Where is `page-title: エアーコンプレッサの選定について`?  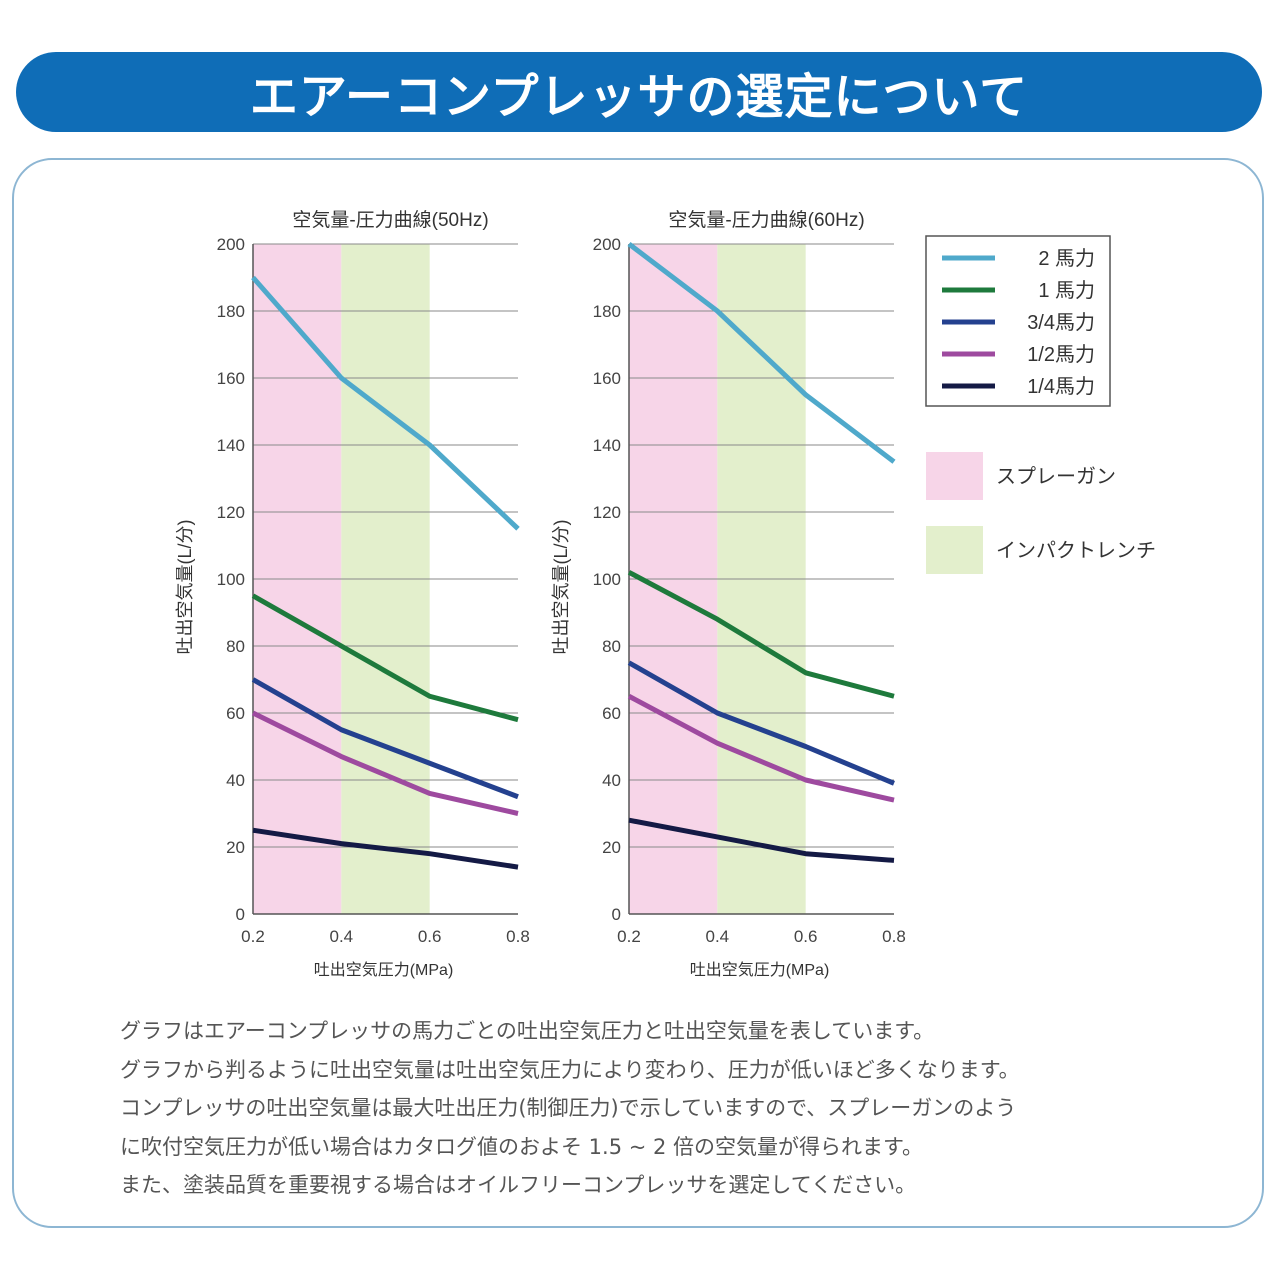 page-title: エアーコンプレッサの選定について is located at coordinates (639, 97).